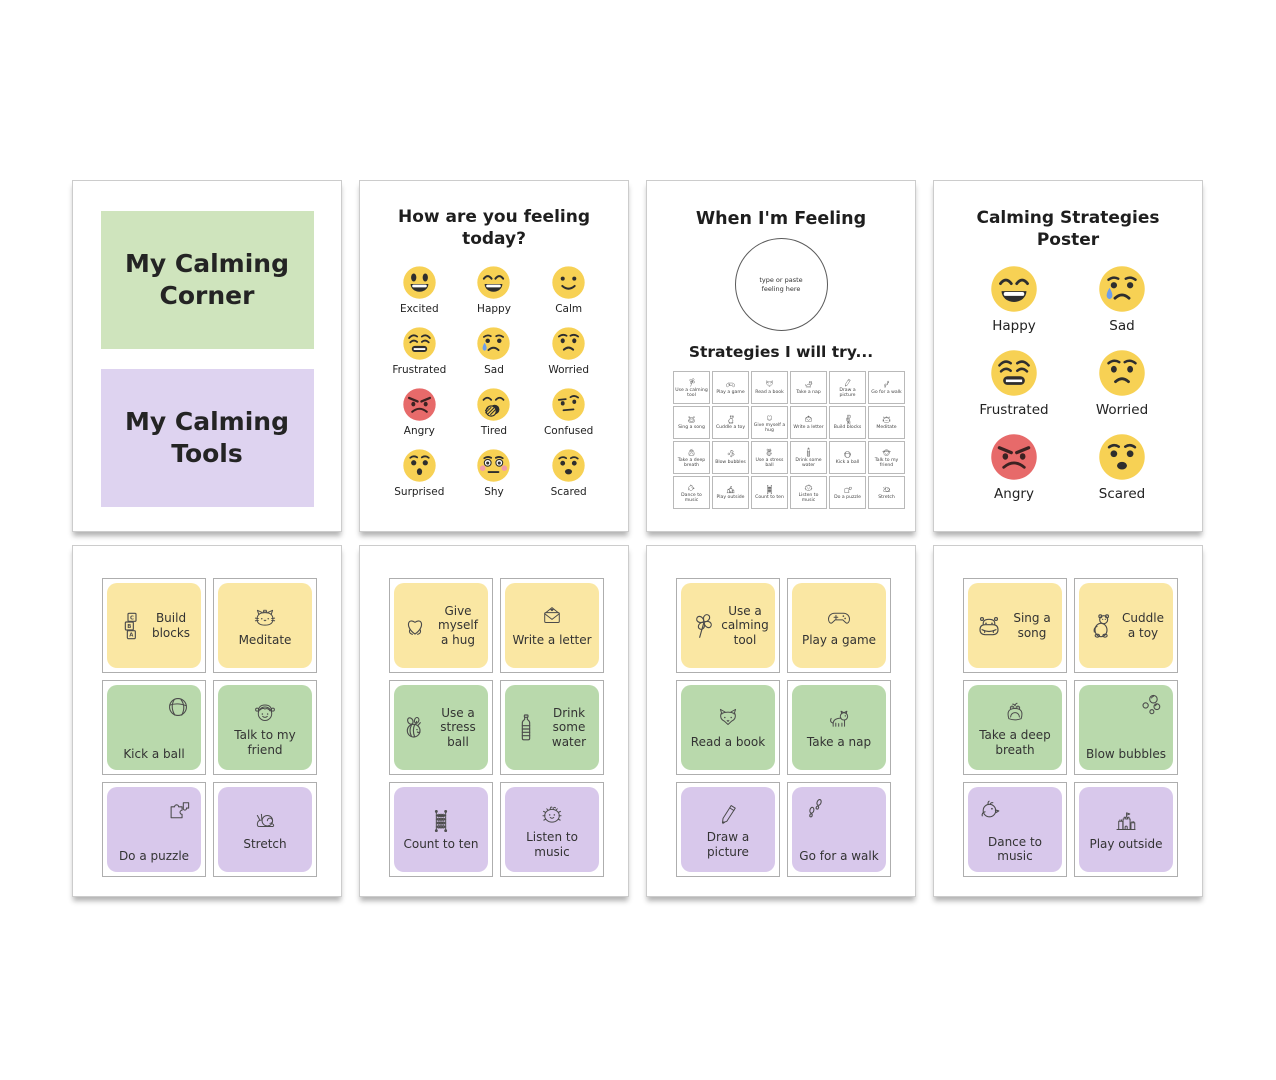  I want to click on mini-strategy-label: Give myself a hug, so click(769, 427).